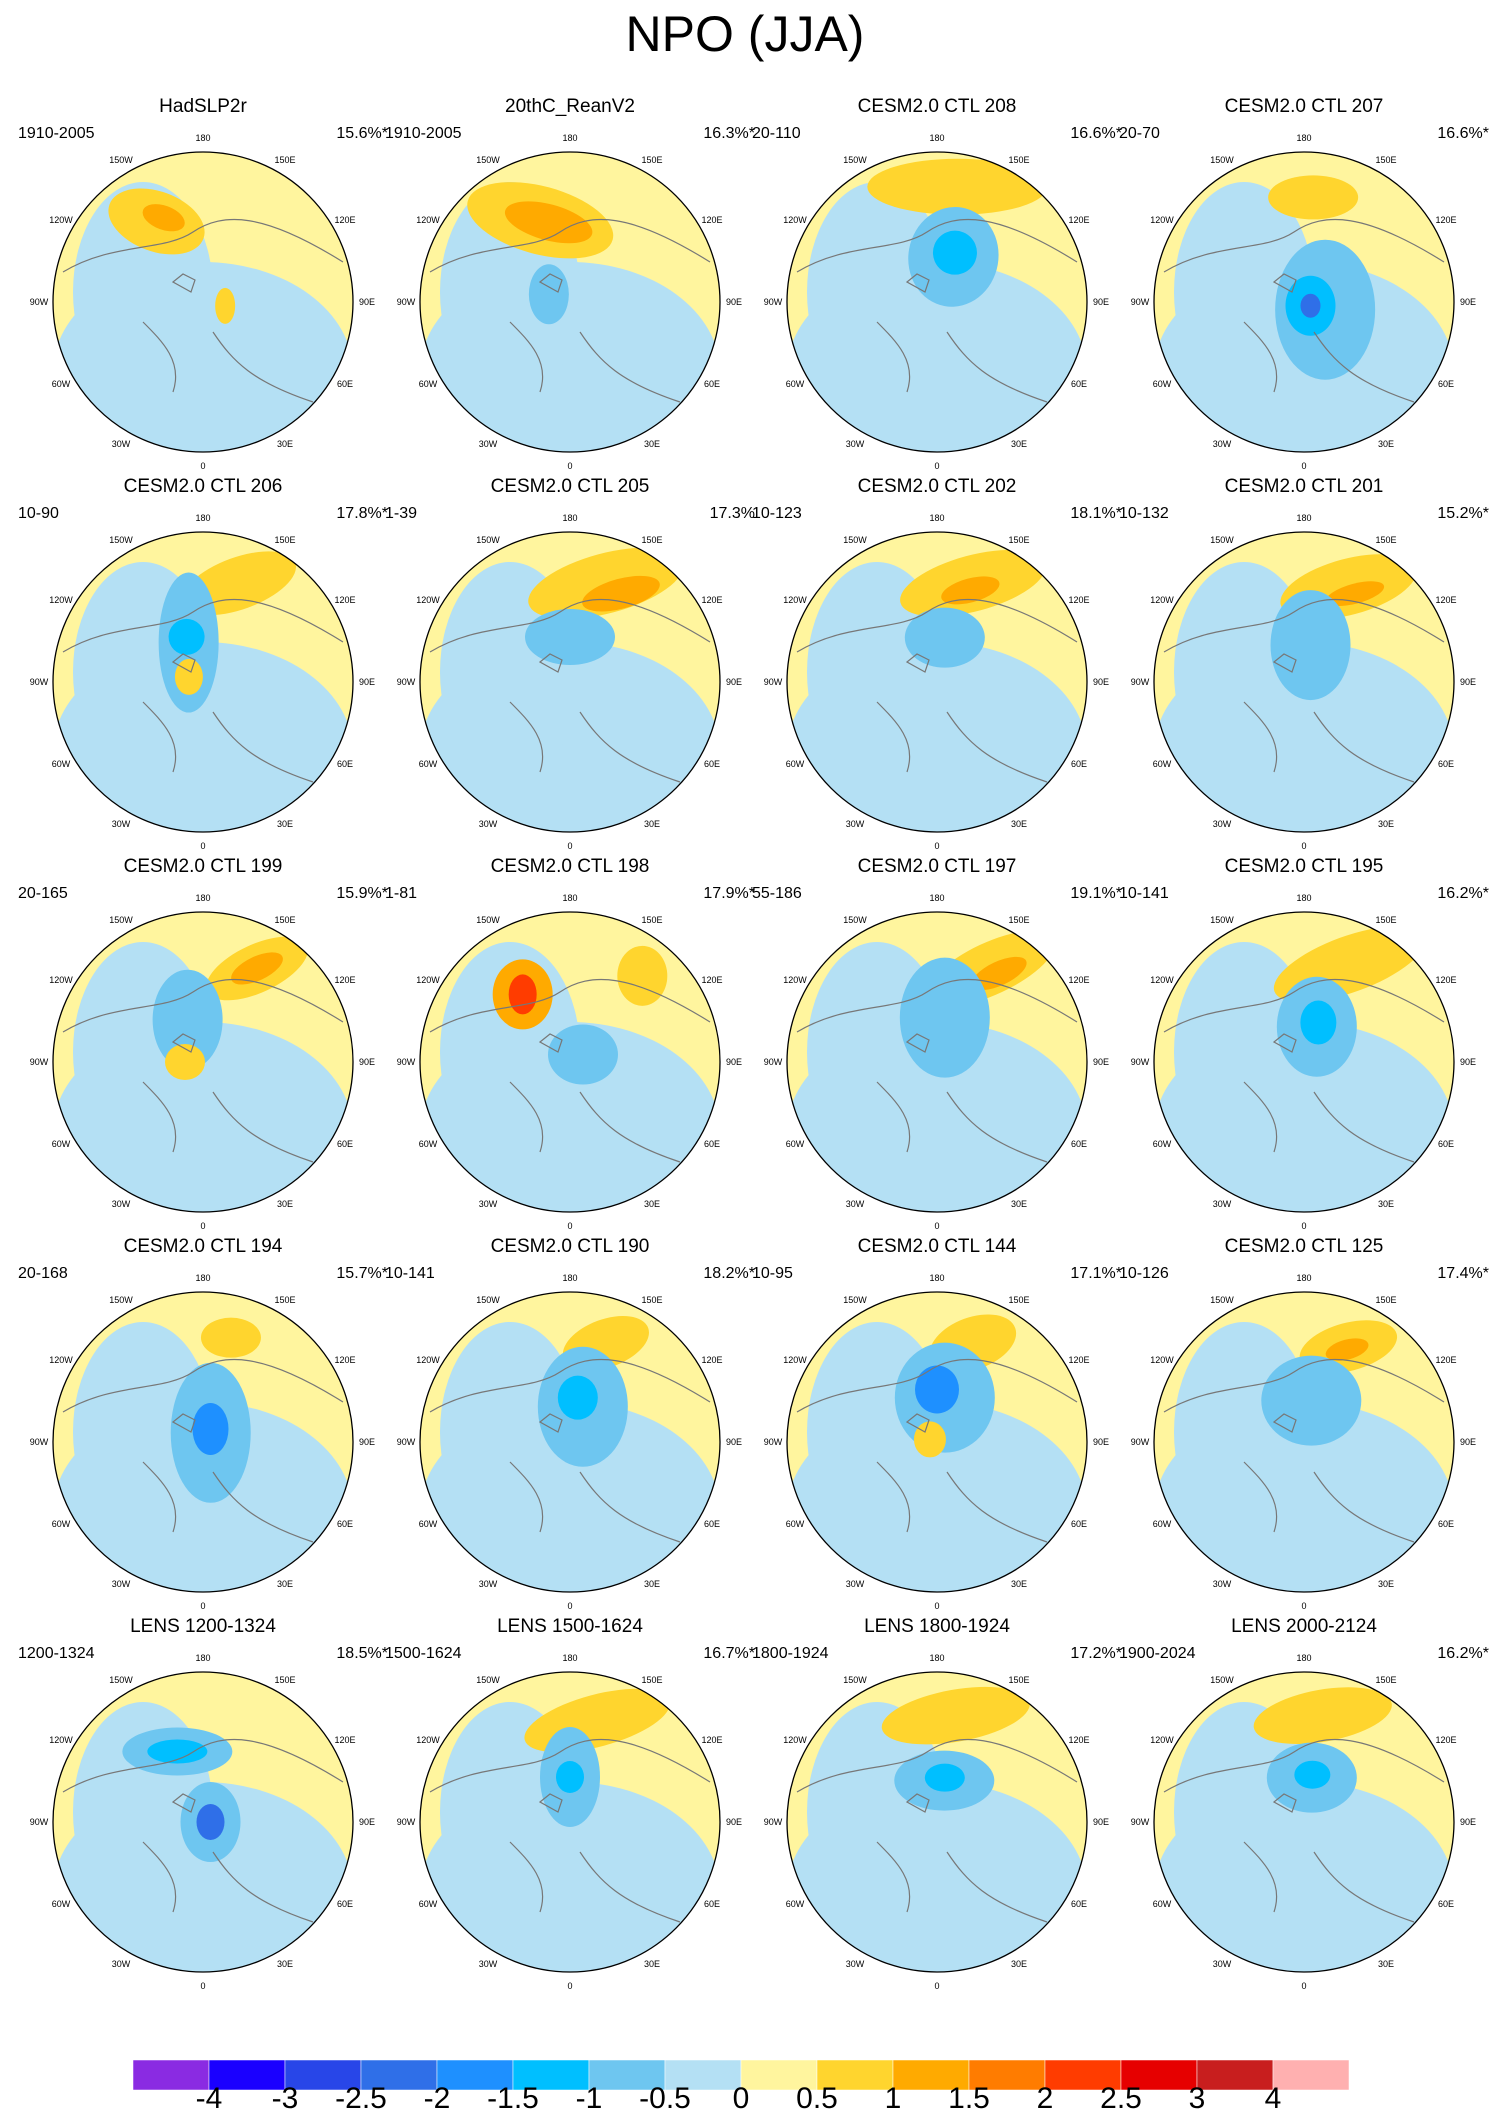  What do you see at coordinates (777, 513) in the screenshot?
I see `panel-period: 10-123` at bounding box center [777, 513].